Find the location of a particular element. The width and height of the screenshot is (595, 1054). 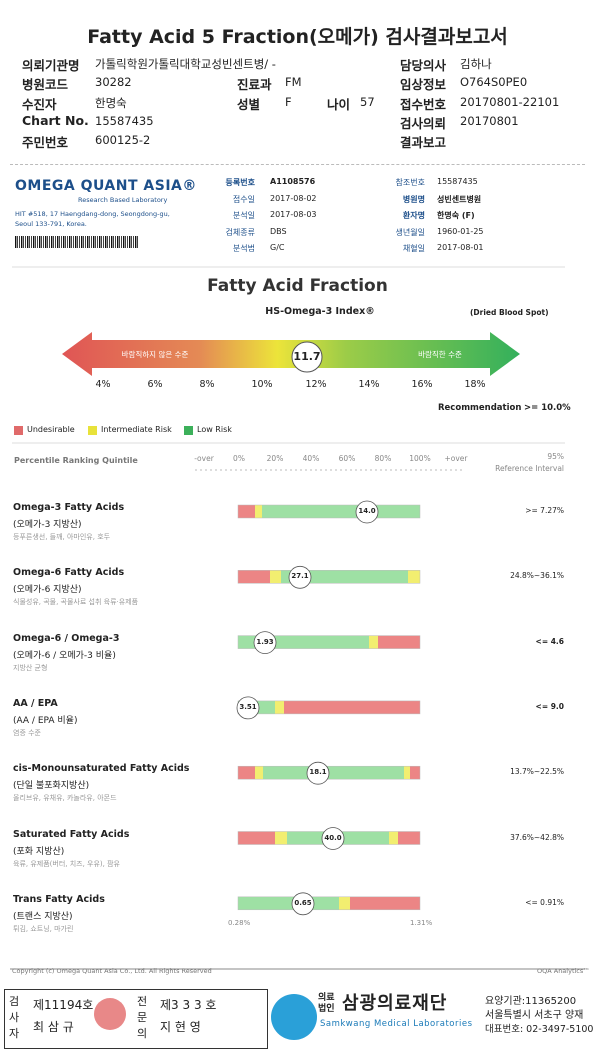

org-code: 요양기관:11365200 is located at coordinates (531, 1001).